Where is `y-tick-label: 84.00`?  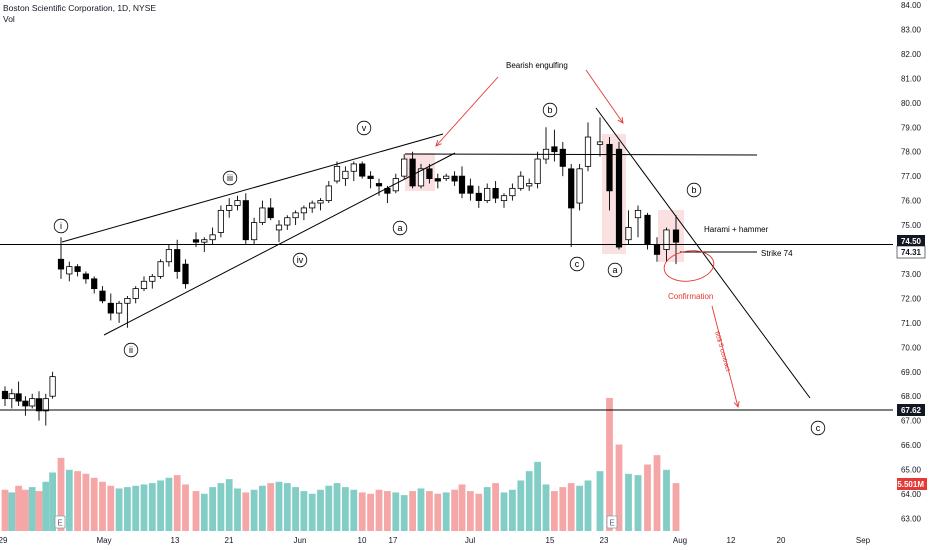 y-tick-label: 84.00 is located at coordinates (911, 5).